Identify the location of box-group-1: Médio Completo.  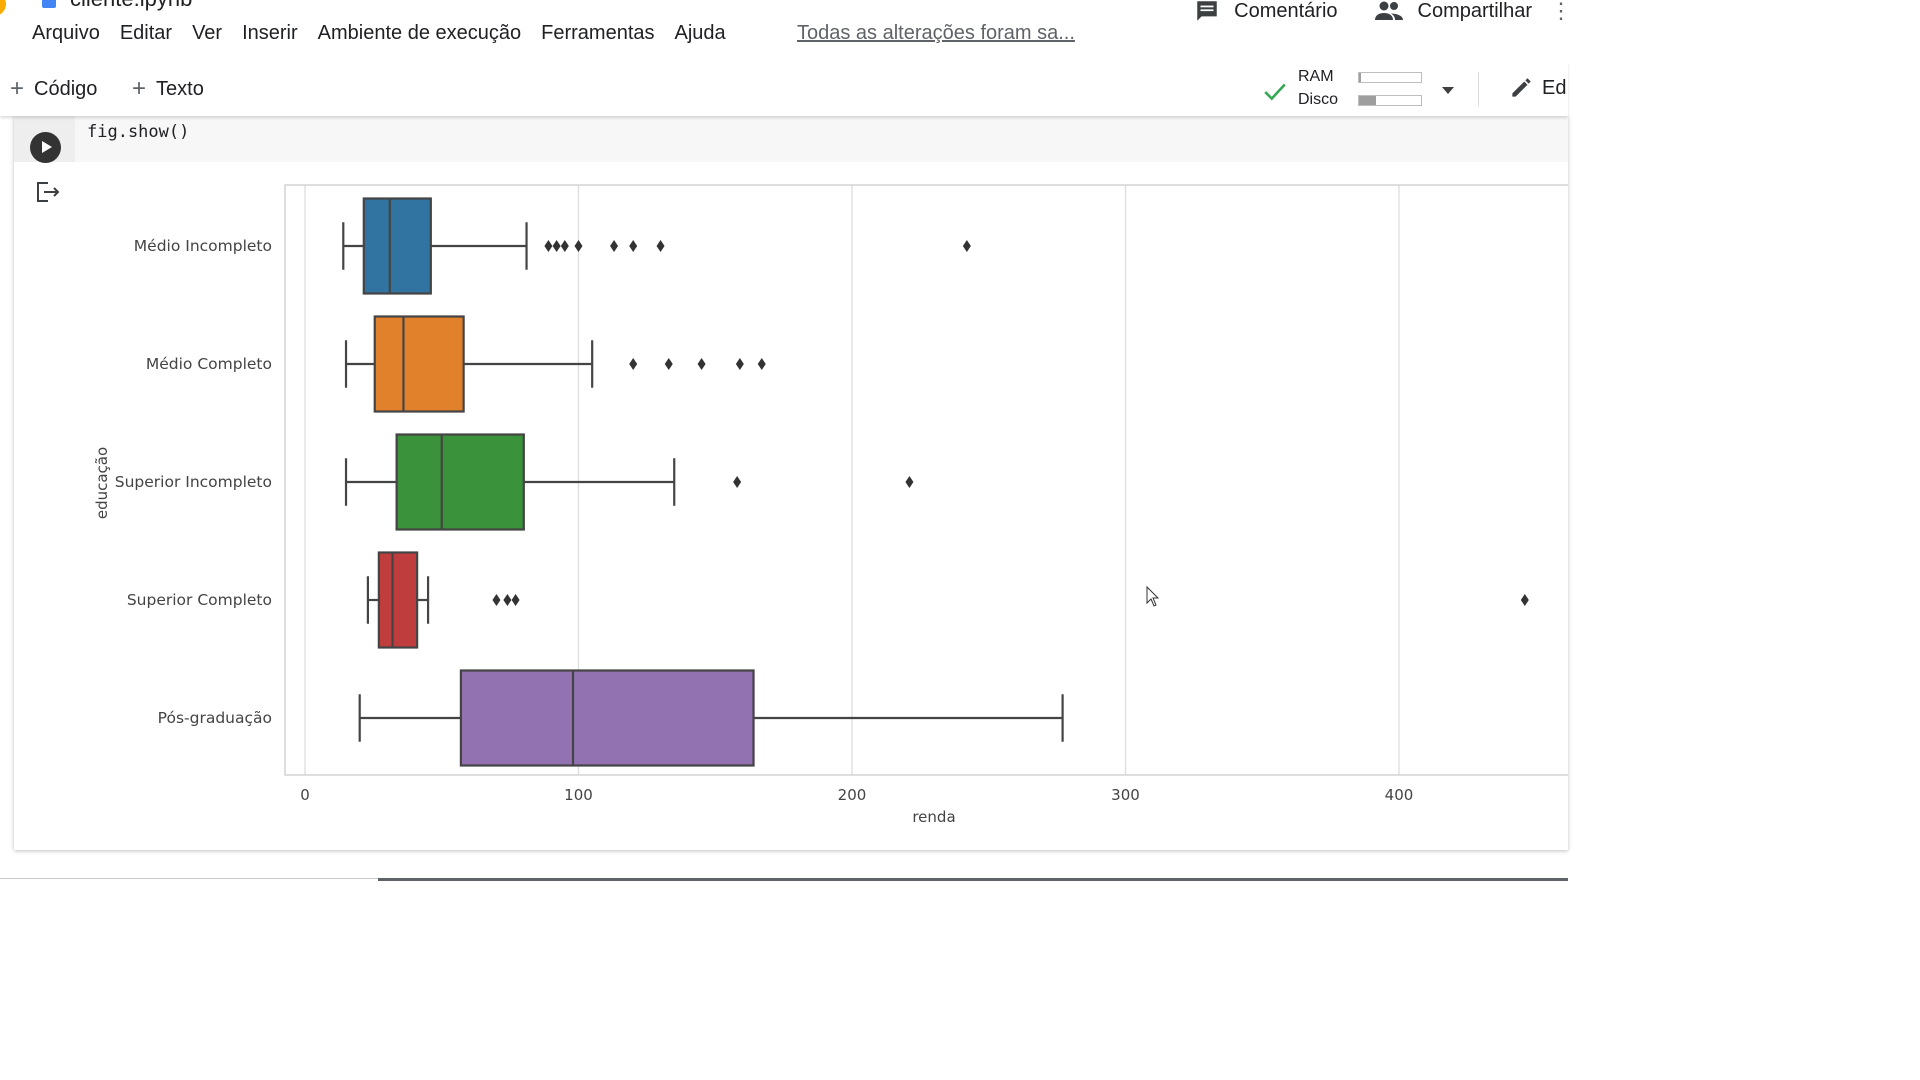
(456, 364).